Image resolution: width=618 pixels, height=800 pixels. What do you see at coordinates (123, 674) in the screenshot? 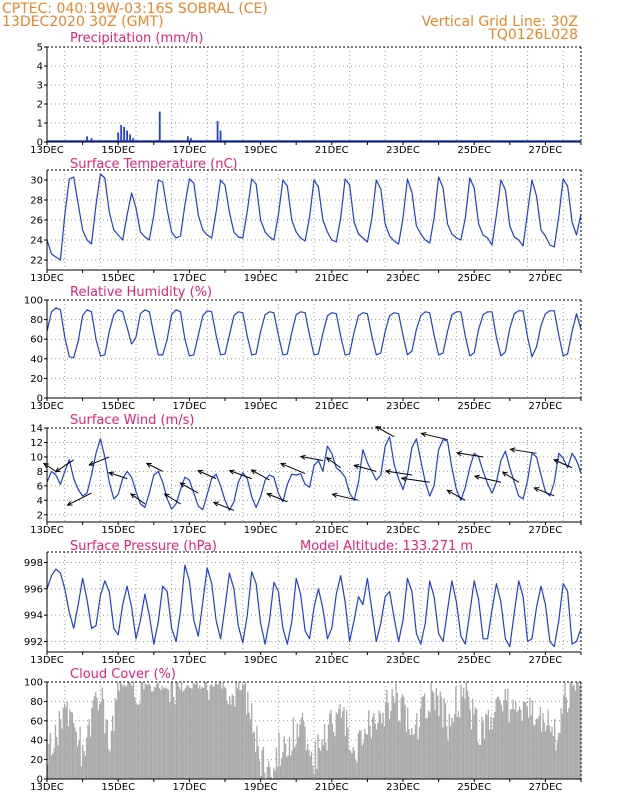
I see `panel-title: Cloud Cover (%)` at bounding box center [123, 674].